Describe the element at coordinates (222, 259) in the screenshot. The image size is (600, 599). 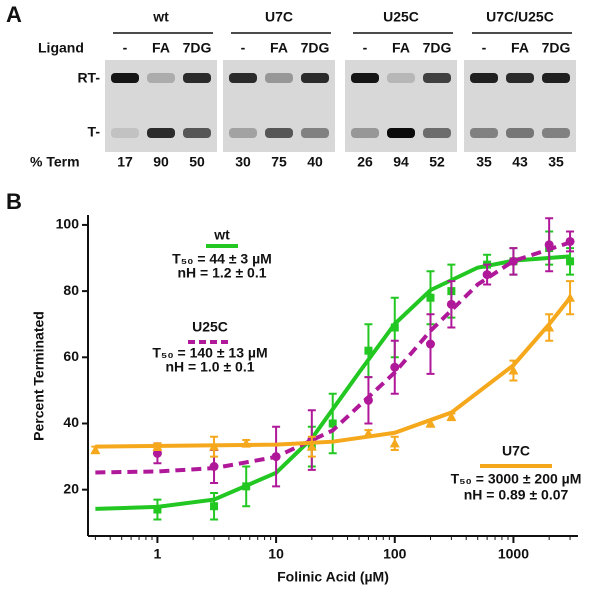
I see `t50-annotation: T₅₀ = 44 ± 3 µM` at that location.